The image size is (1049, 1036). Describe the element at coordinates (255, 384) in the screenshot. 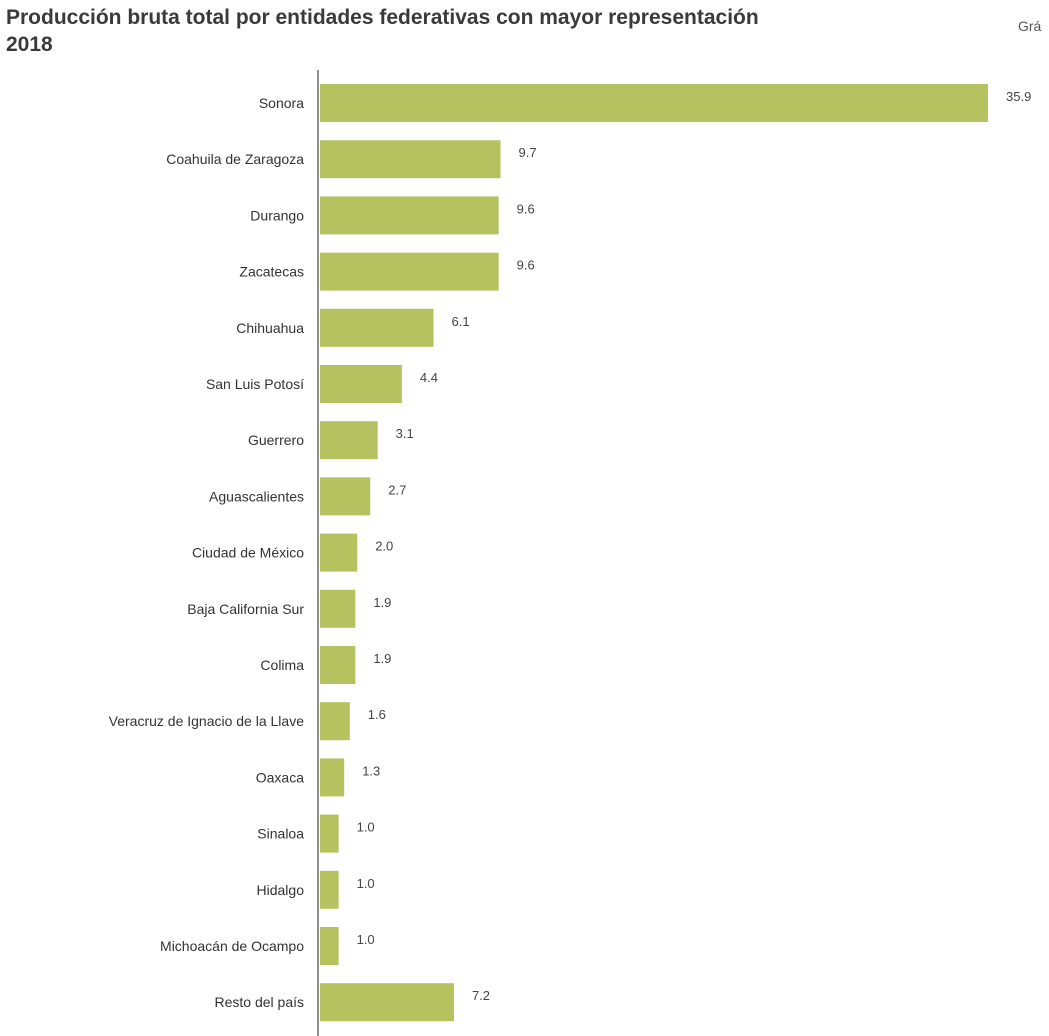

I see `category-label: San Luis Potosí` at that location.